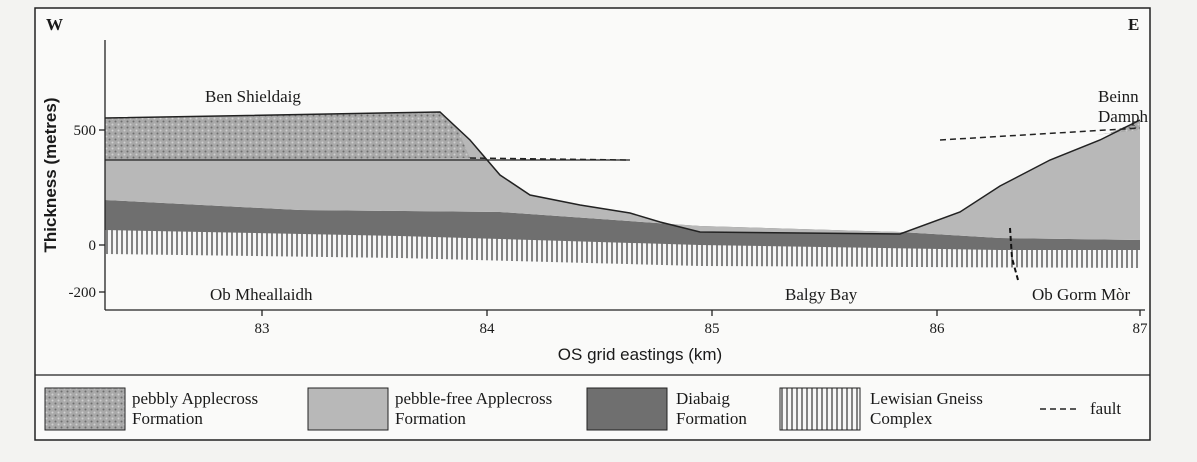  Describe the element at coordinates (1123, 116) in the screenshot. I see `place-label: Damph` at that location.